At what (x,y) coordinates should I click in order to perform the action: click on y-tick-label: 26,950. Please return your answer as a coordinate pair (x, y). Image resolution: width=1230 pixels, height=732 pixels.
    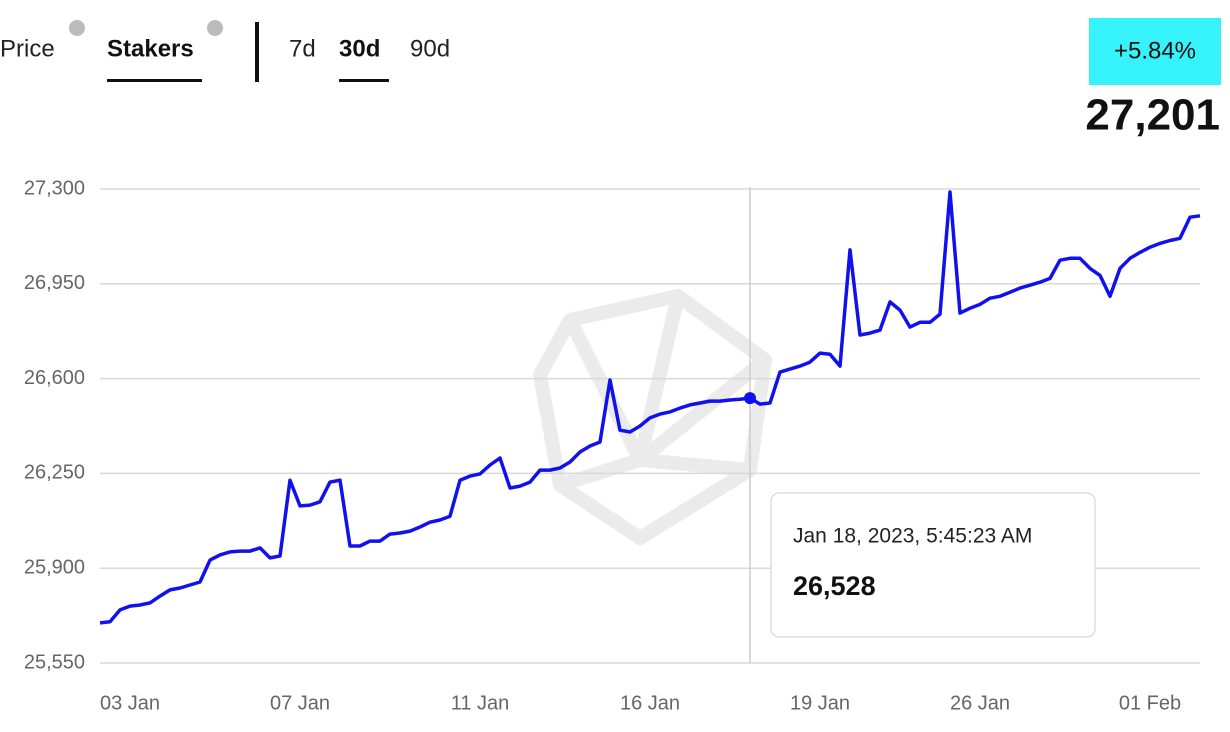
    Looking at the image, I should click on (54, 283).